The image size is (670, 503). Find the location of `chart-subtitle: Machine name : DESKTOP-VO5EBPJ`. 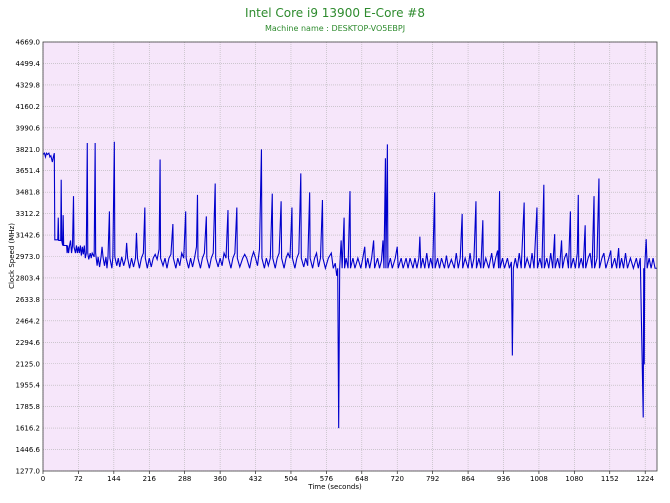

chart-subtitle: Machine name : DESKTOP-VO5EBPJ is located at coordinates (335, 28).